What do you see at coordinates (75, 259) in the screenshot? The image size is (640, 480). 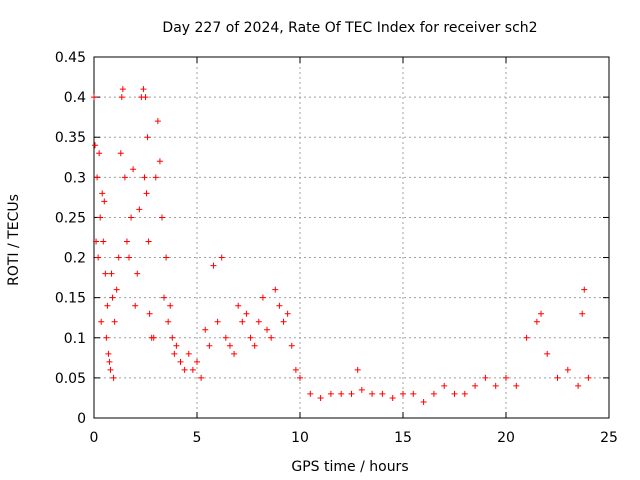 I see `y-tick-label: 0.2` at bounding box center [75, 259].